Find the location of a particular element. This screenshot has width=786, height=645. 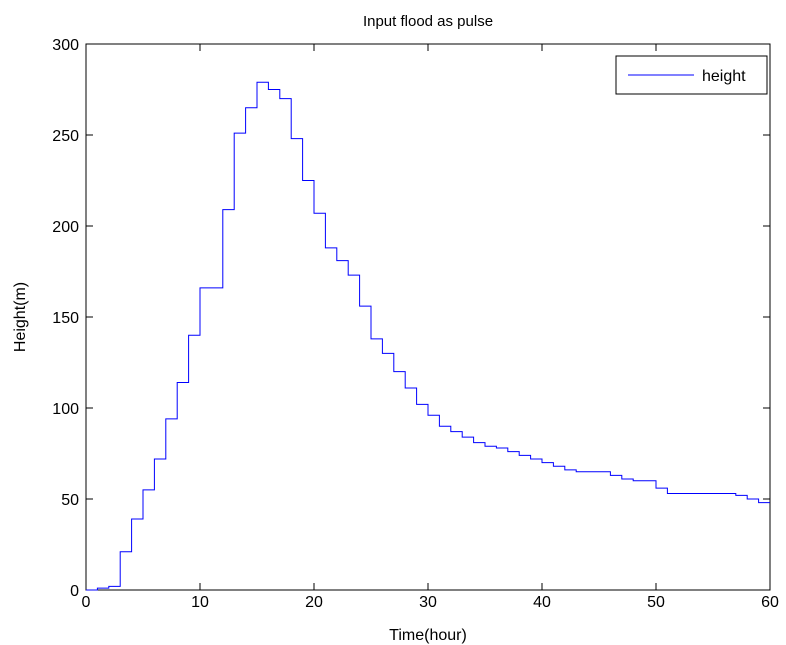

x-tick-labels: 0 10 20 30 40 50 60 is located at coordinates (430, 602).